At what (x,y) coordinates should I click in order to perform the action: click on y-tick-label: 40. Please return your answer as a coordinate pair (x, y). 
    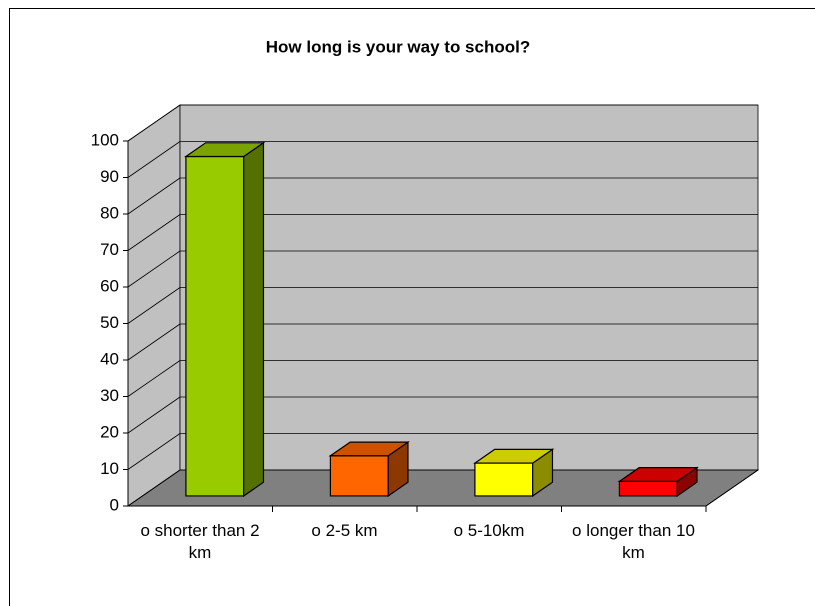
    Looking at the image, I should click on (109, 358).